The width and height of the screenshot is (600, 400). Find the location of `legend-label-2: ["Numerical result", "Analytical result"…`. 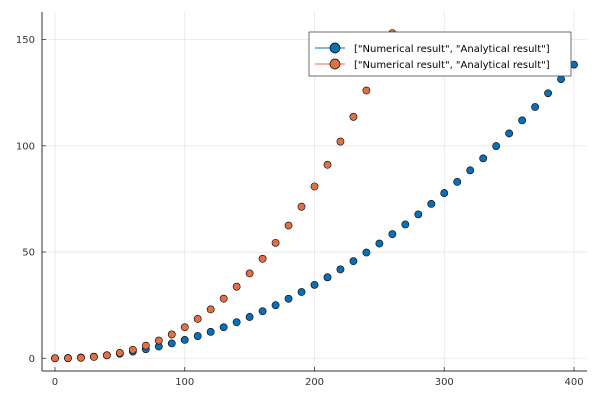

legend-label-2: ["Numerical result", "Analytical result"… is located at coordinates (452, 65).